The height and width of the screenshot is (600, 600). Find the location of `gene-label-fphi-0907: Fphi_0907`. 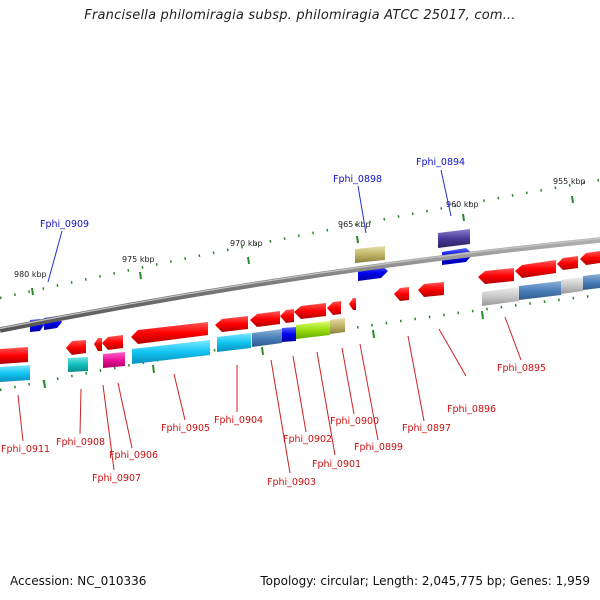

gene-label-fphi-0907: Fphi_0907 is located at coordinates (116, 478).